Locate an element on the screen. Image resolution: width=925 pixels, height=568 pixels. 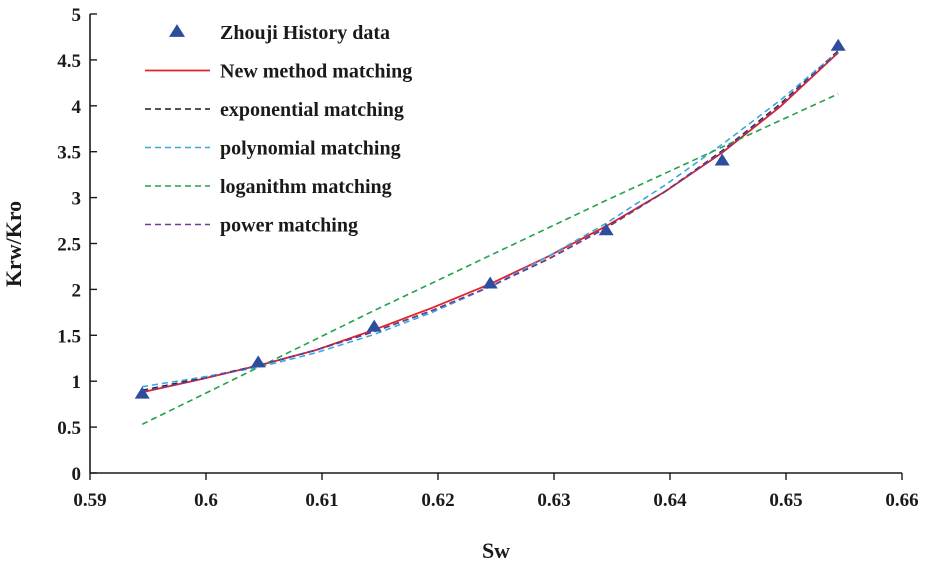
legend-label: New method matching is located at coordinates (316, 72).